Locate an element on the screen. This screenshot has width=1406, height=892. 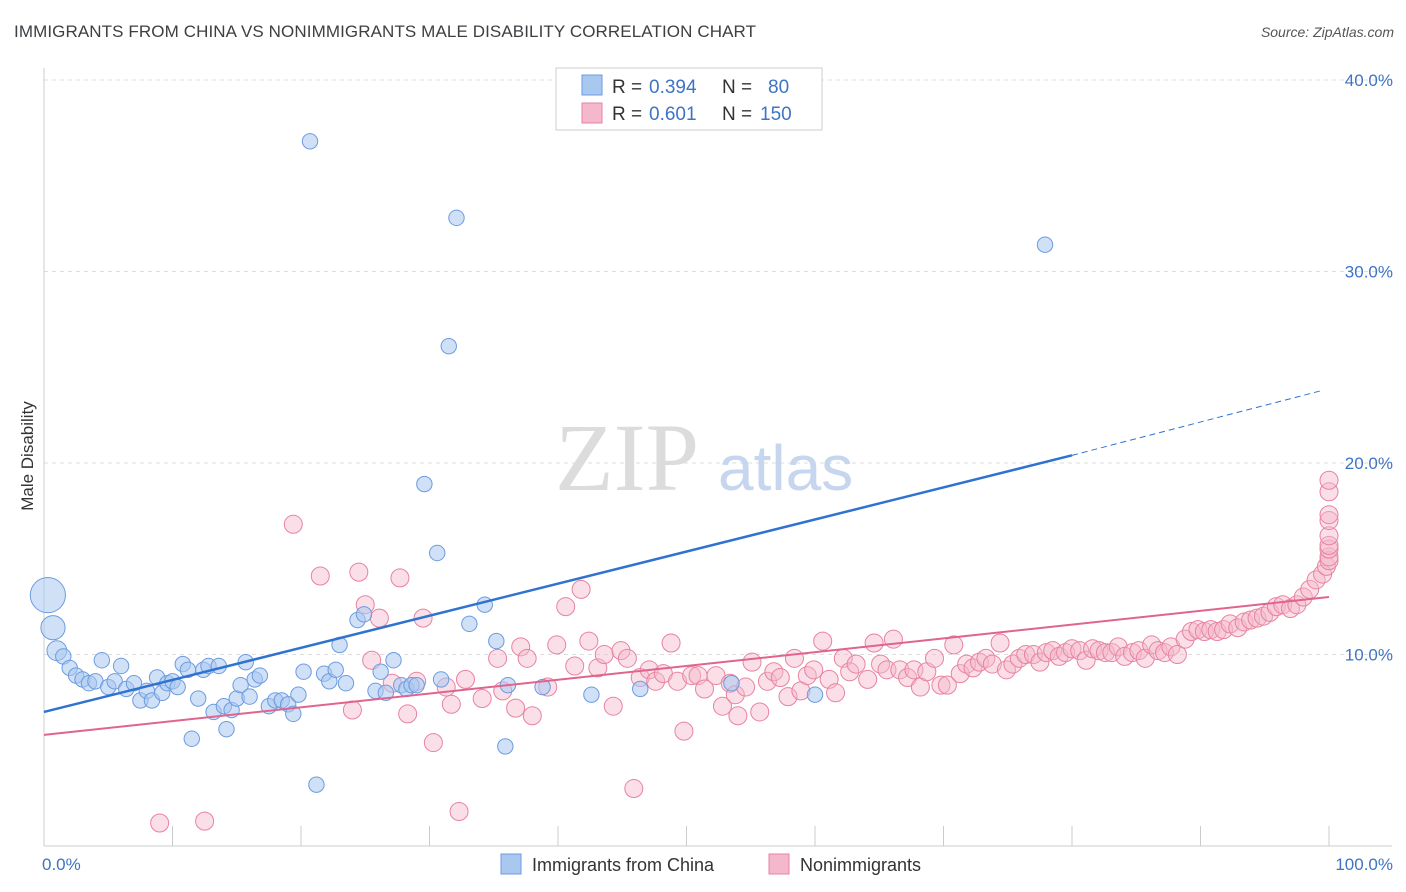
x-tick-label-0: 0.0% is located at coordinates (61, 864).